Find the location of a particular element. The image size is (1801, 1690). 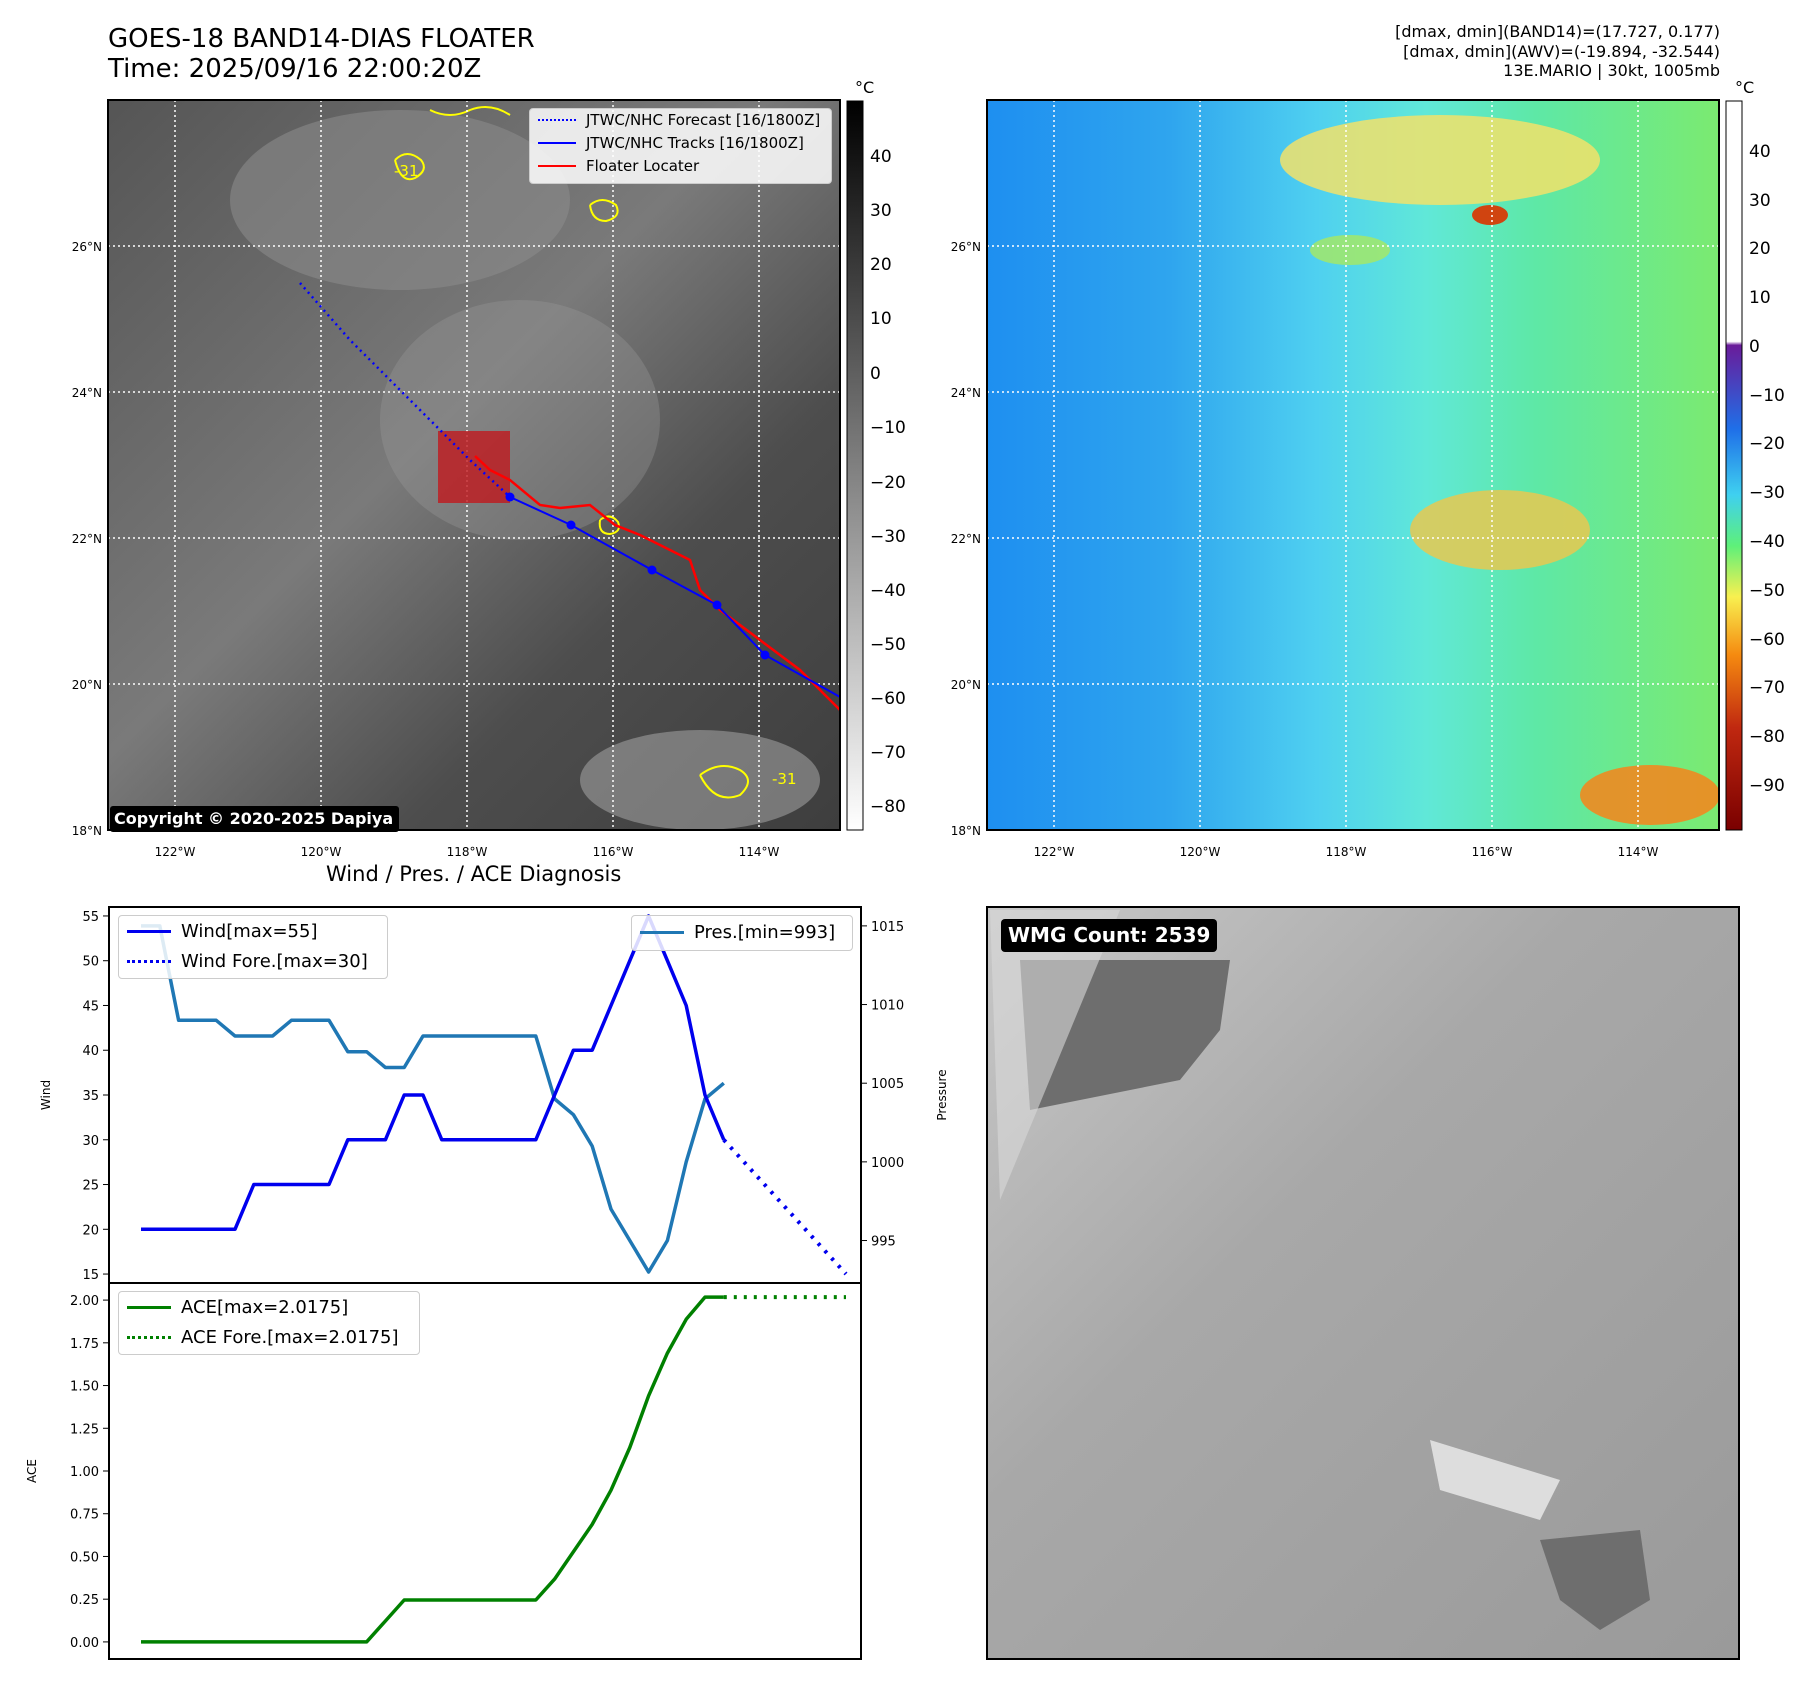

pressure-legend: Pres.[min=993] is located at coordinates (742, 933).